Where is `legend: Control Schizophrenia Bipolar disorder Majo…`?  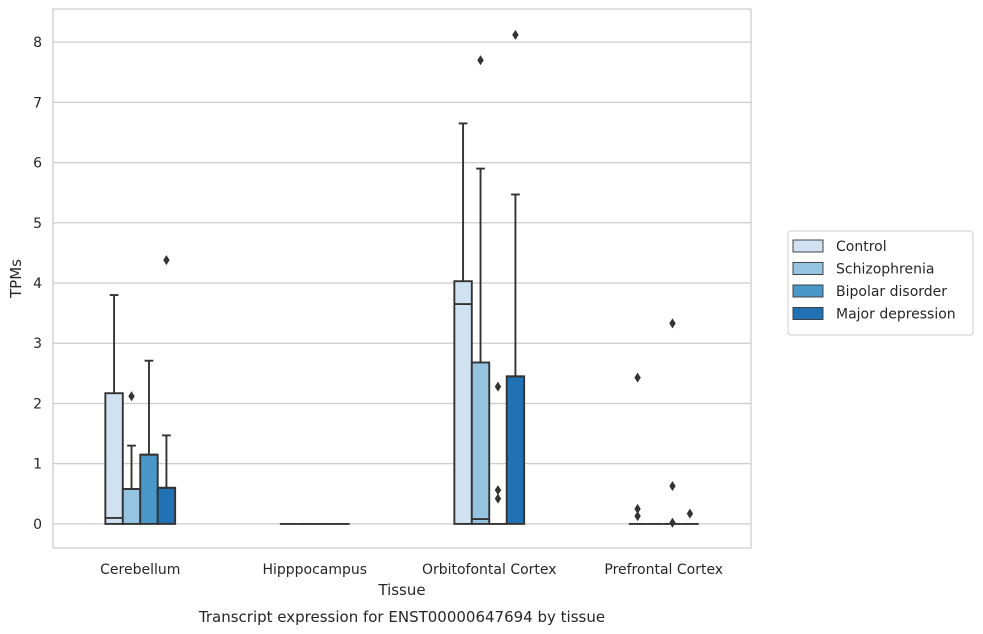
legend: Control Schizophrenia Bipolar disorder Majo… is located at coordinates (880, 283).